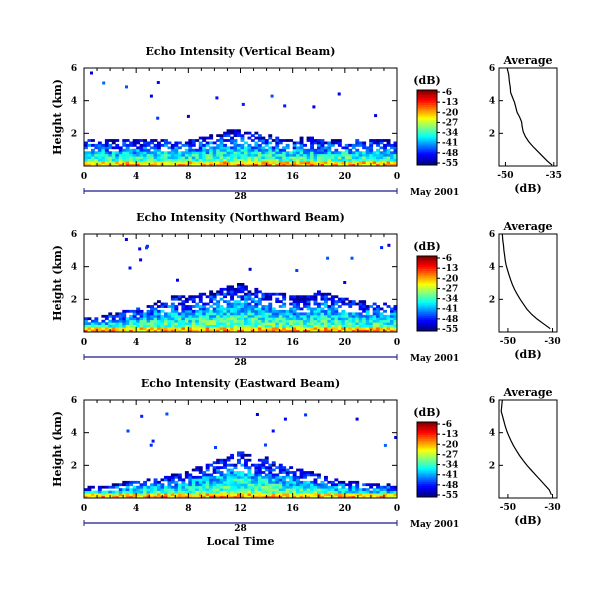 The image size is (615, 598). Describe the element at coordinates (74, 300) in the screenshot. I see `y-tick-label: 2` at that location.